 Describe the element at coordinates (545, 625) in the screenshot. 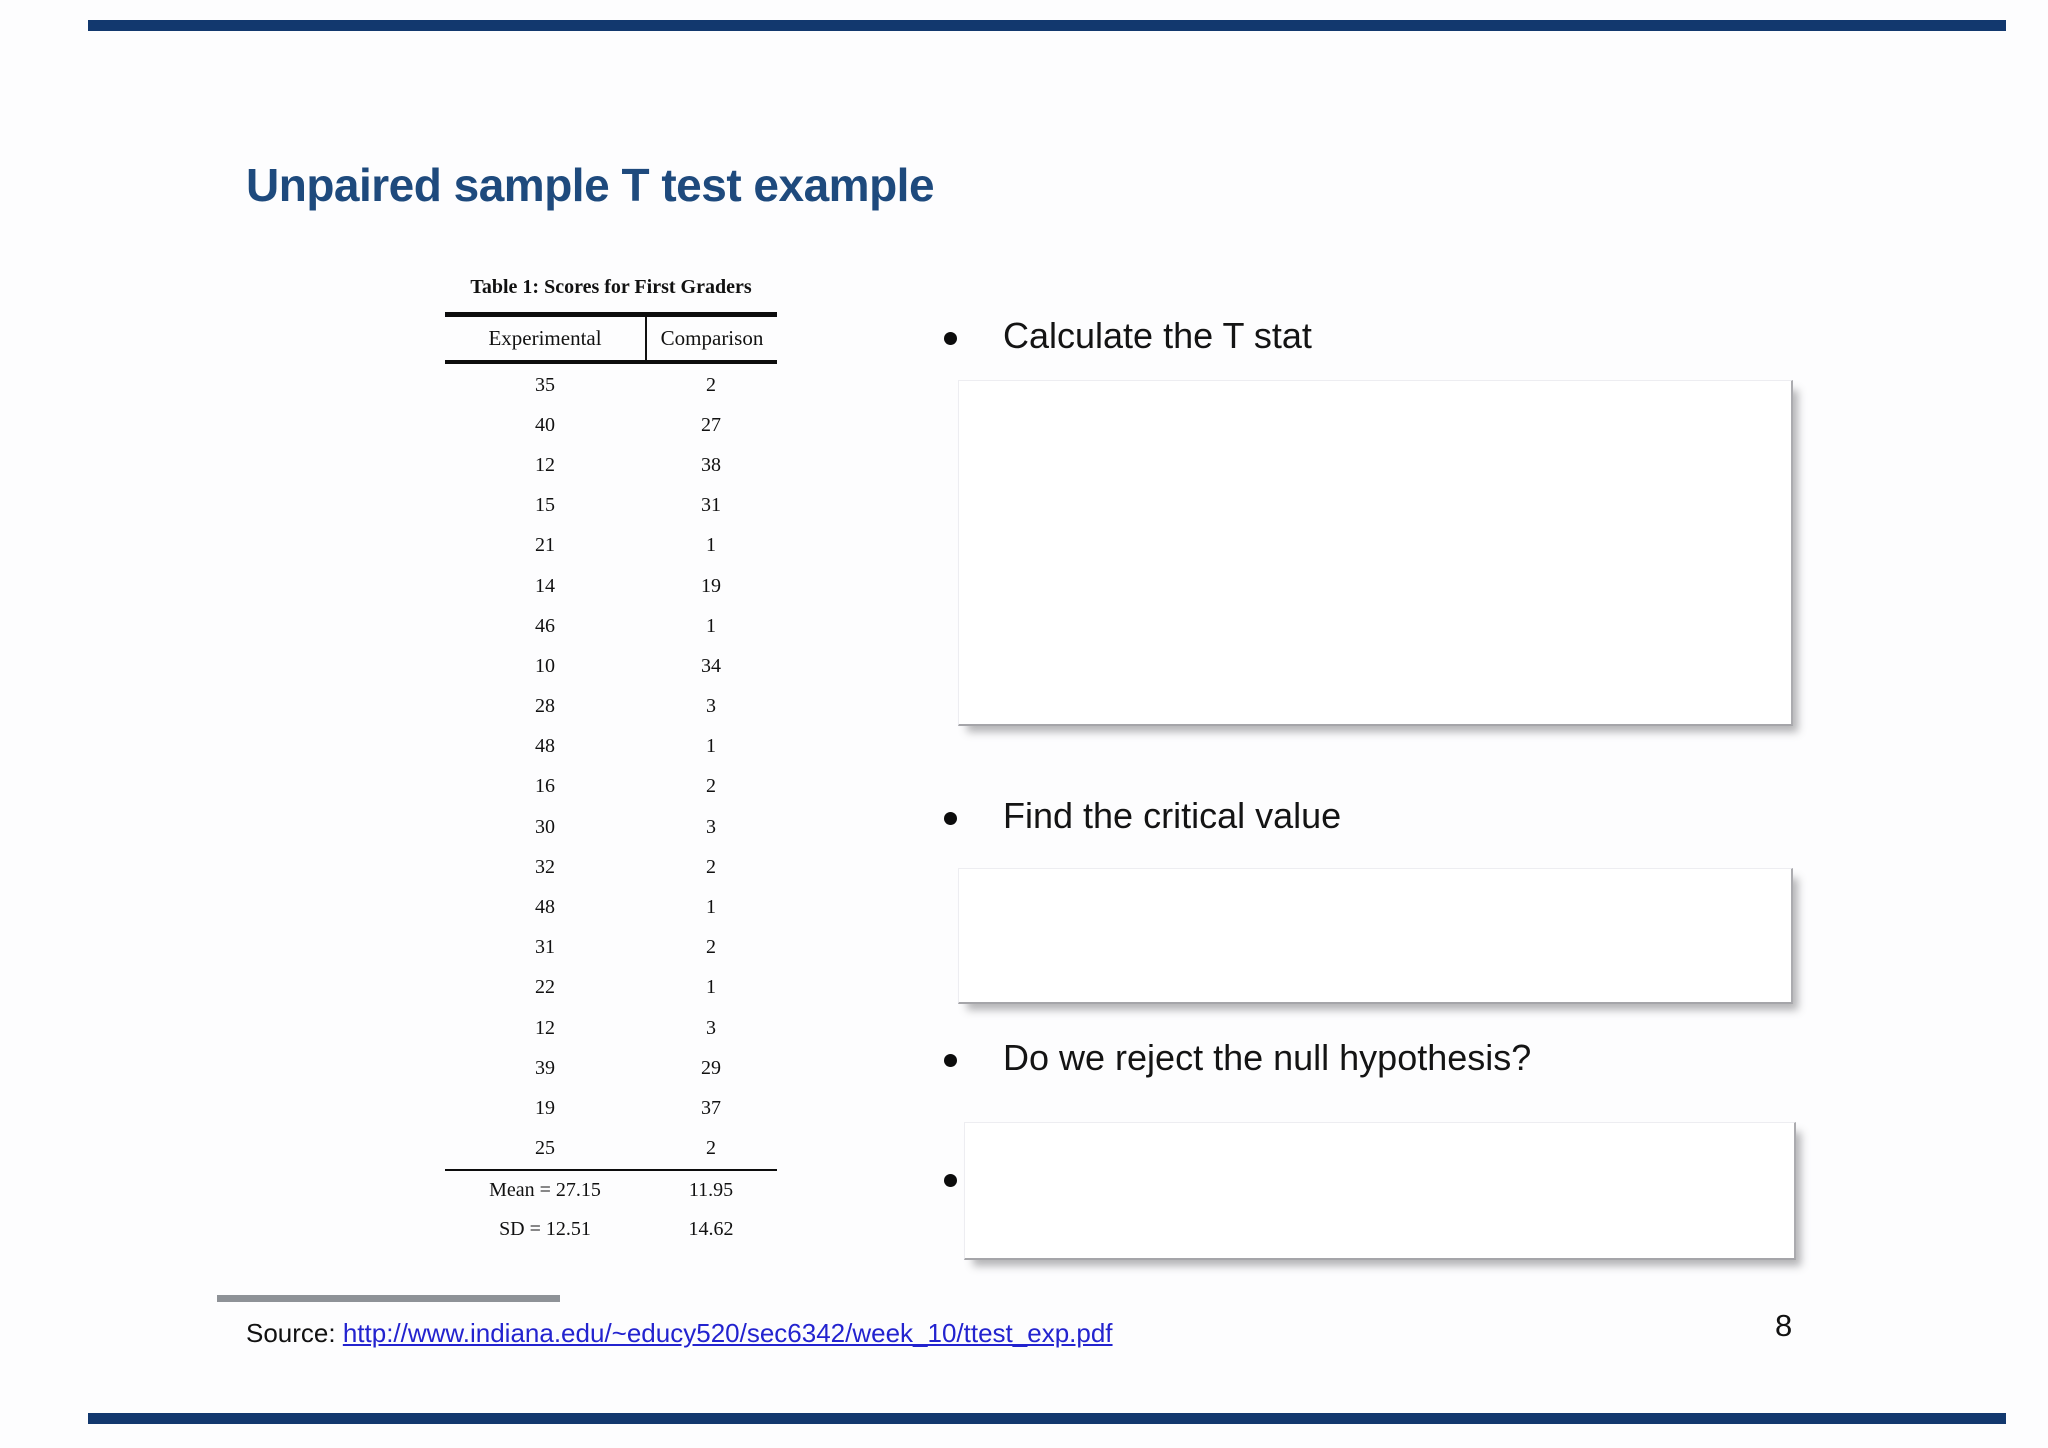

I see `cell-experimental: 46` at that location.